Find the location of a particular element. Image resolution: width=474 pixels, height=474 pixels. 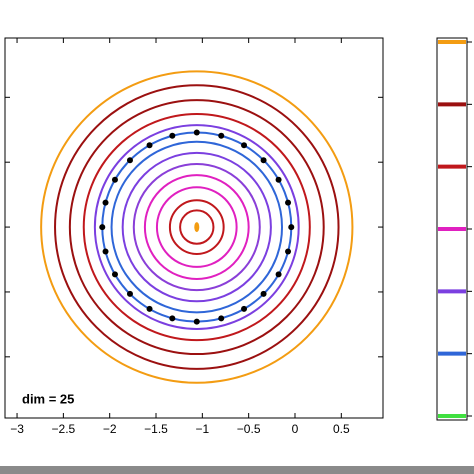

x-tick-label: −1 is located at coordinates (202, 429).